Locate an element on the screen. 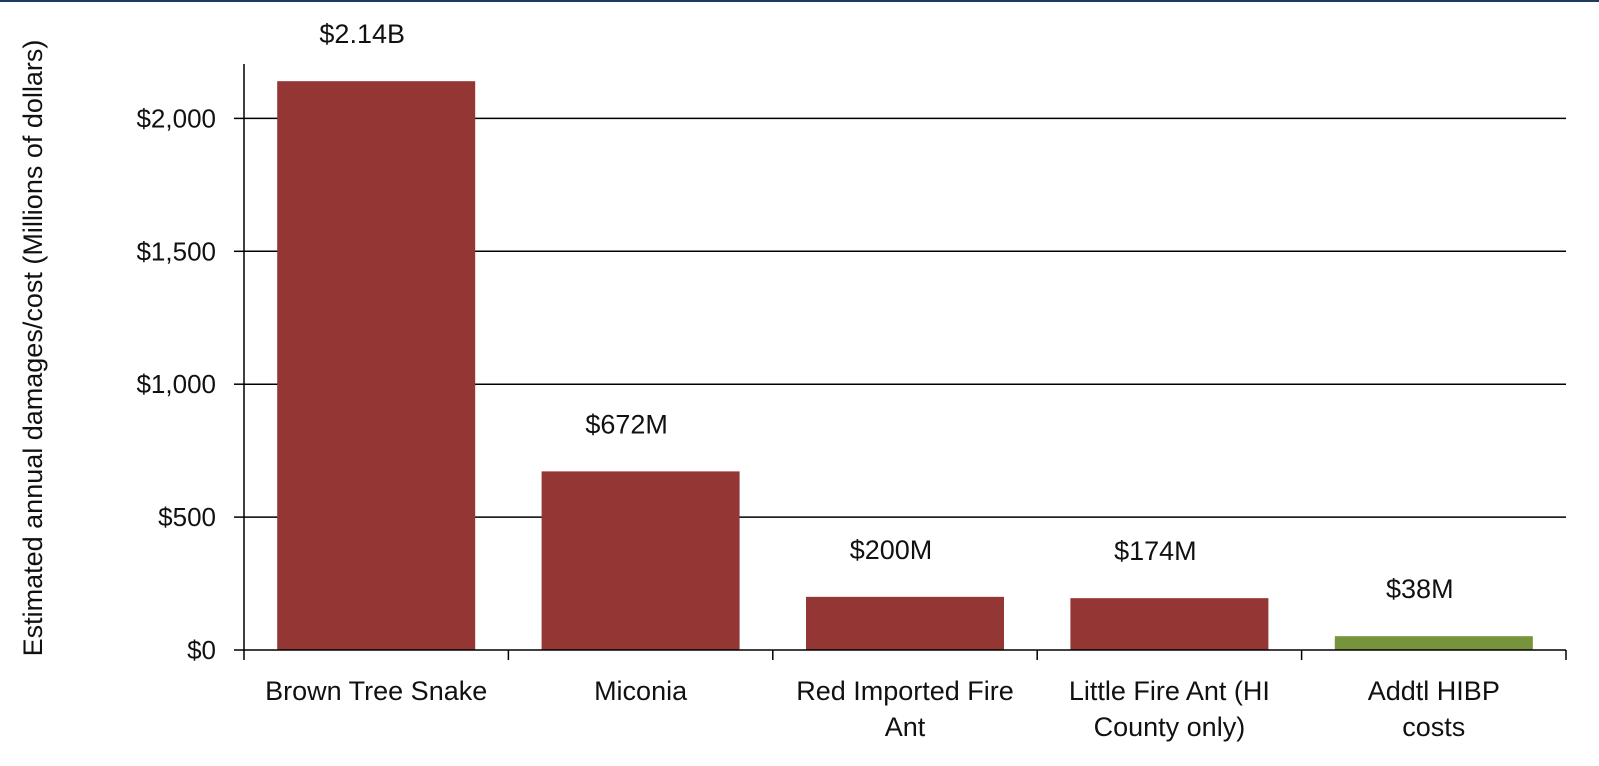 This screenshot has width=1599, height=766. data-label: $200M is located at coordinates (891, 550).